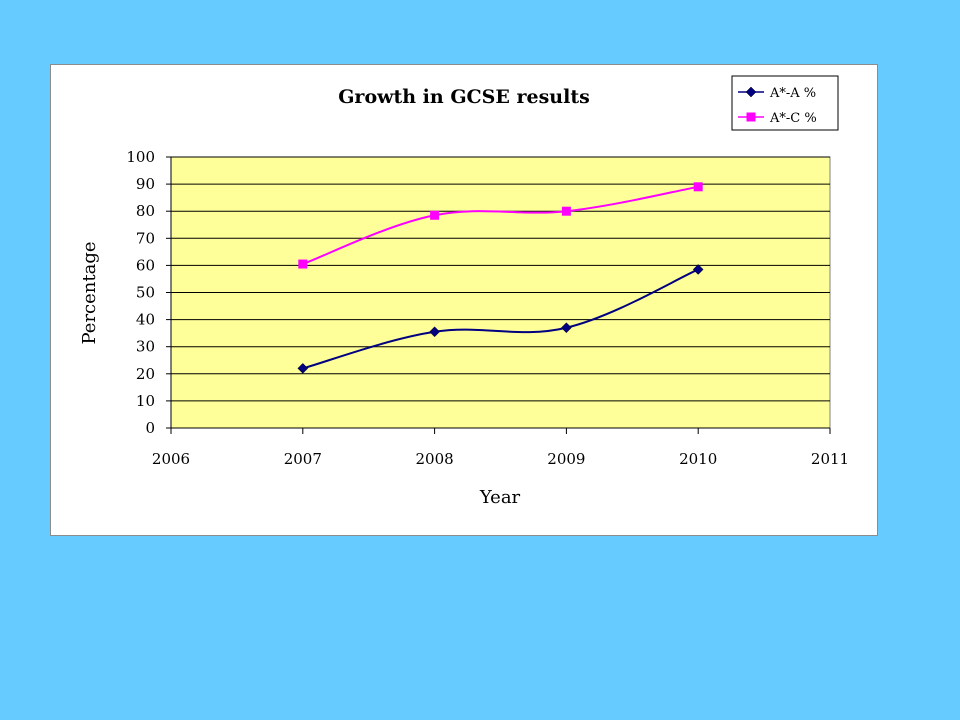  What do you see at coordinates (145, 238) in the screenshot?
I see `y-tick-label: 70` at bounding box center [145, 238].